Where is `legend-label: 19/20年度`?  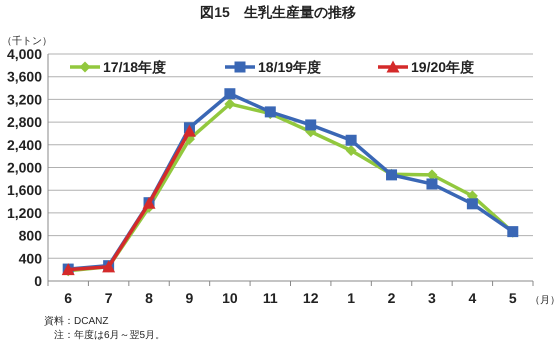
legend-label: 19/20年度 is located at coordinates (442, 67).